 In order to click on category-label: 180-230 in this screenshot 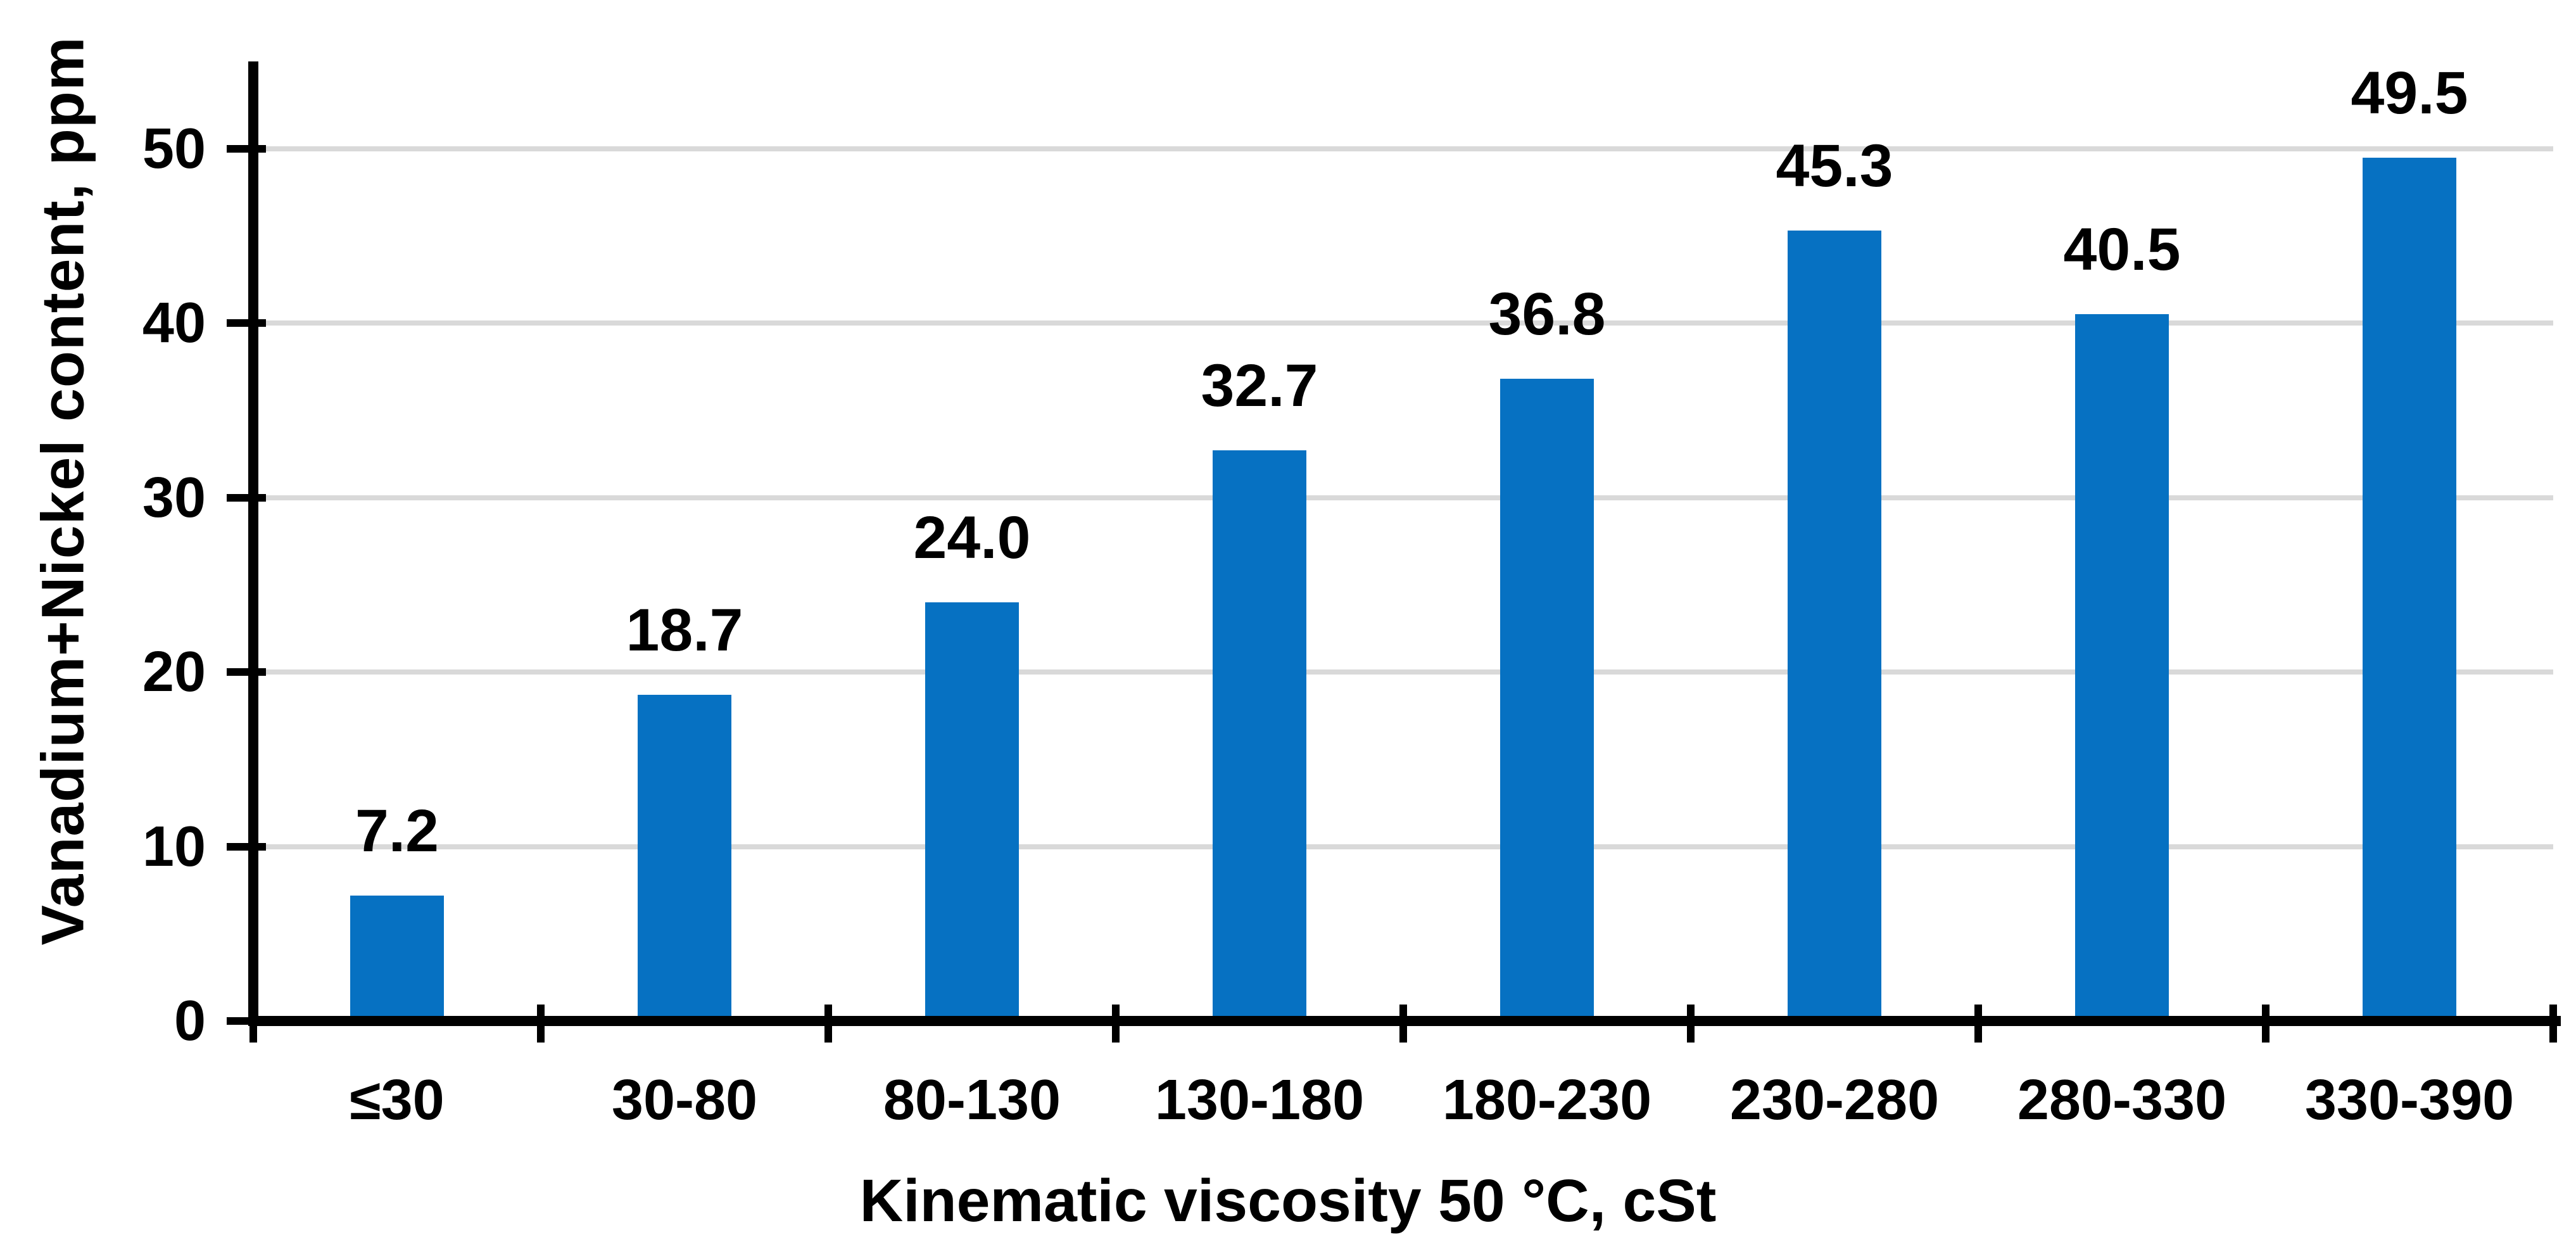, I will do `click(1547, 1100)`.